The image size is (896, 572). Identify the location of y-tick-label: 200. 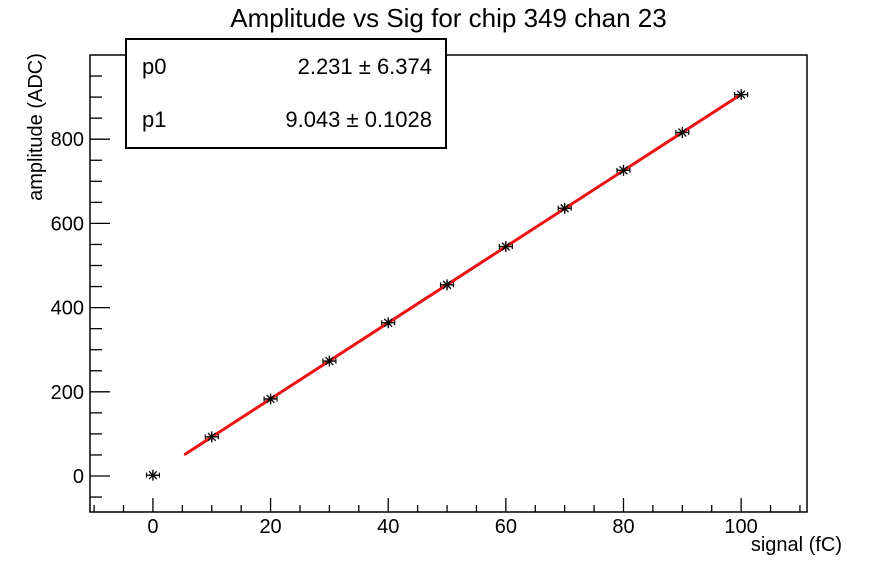
(67, 393).